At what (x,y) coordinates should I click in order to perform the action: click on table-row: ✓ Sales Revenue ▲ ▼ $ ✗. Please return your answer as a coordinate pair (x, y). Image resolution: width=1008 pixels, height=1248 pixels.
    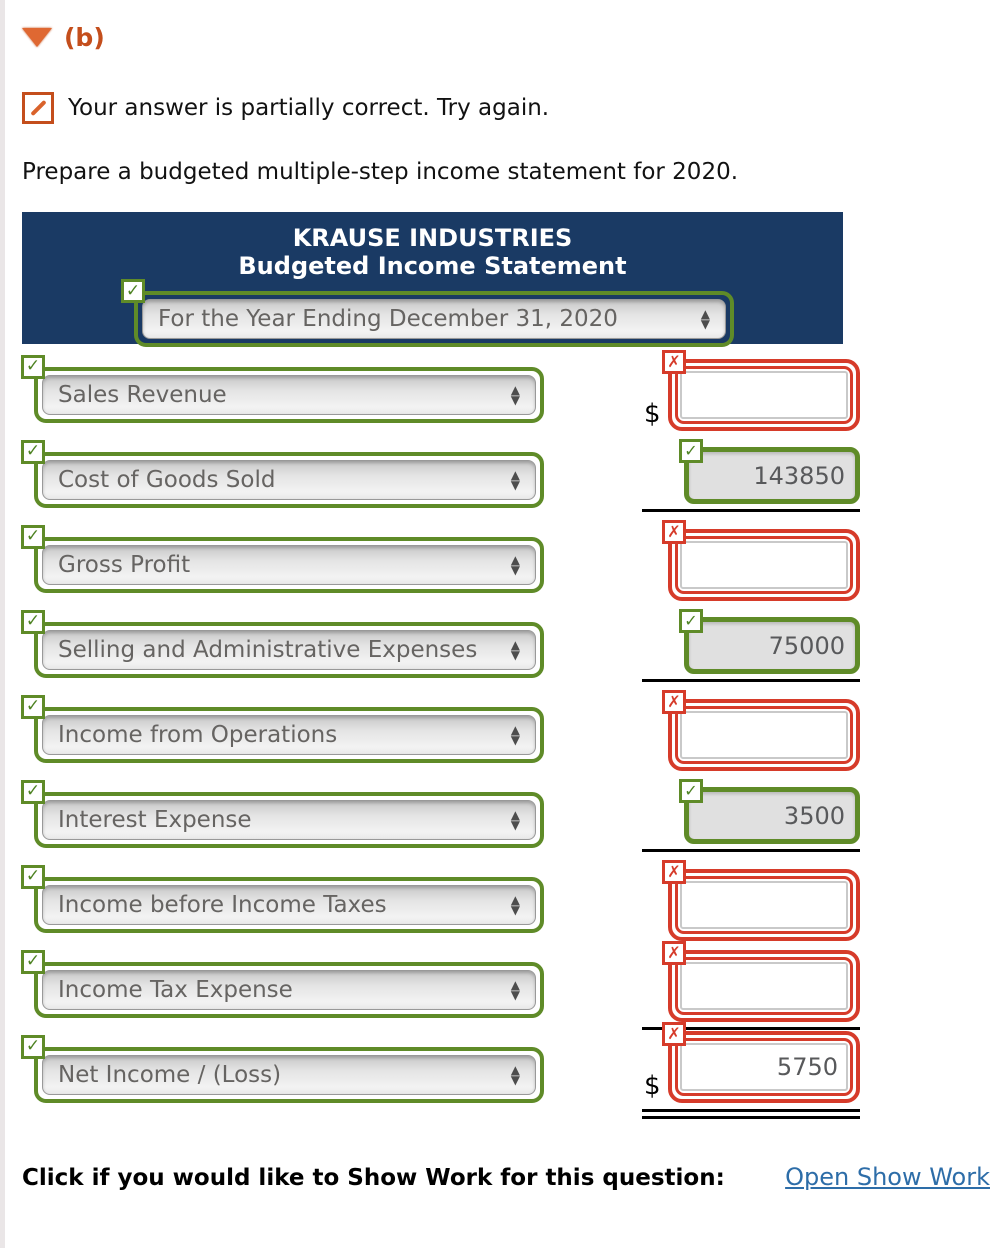
    Looking at the image, I should click on (440, 393).